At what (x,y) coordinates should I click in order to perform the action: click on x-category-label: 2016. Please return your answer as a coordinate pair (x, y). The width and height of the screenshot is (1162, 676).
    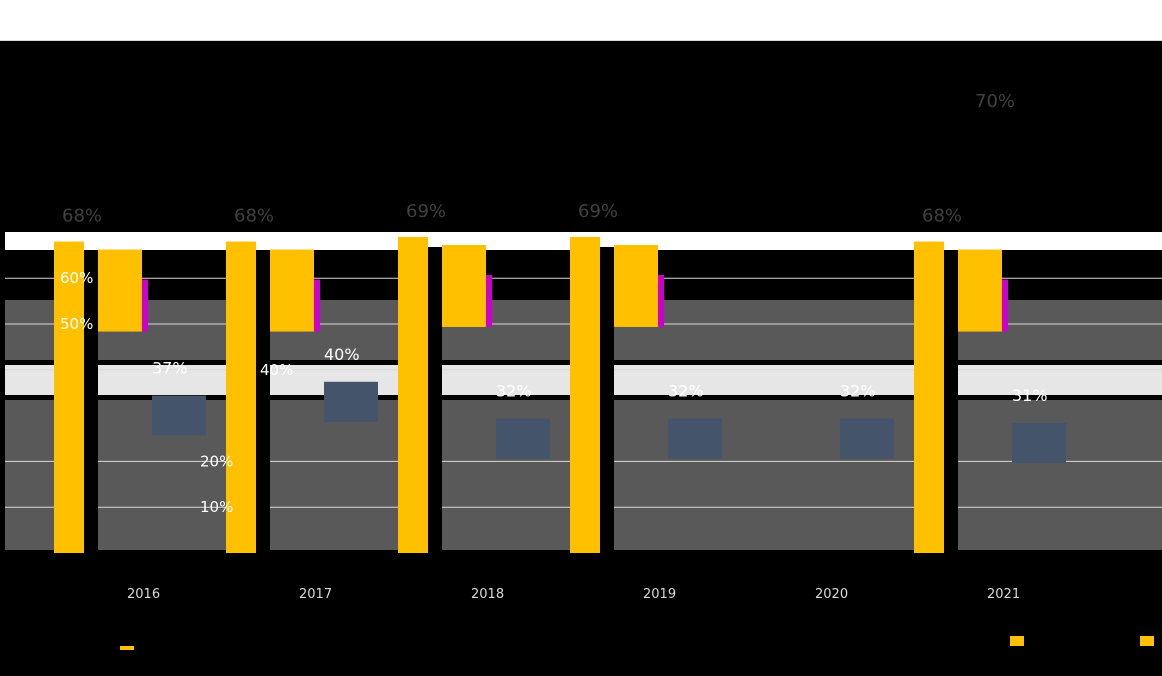
    Looking at the image, I should click on (143, 594).